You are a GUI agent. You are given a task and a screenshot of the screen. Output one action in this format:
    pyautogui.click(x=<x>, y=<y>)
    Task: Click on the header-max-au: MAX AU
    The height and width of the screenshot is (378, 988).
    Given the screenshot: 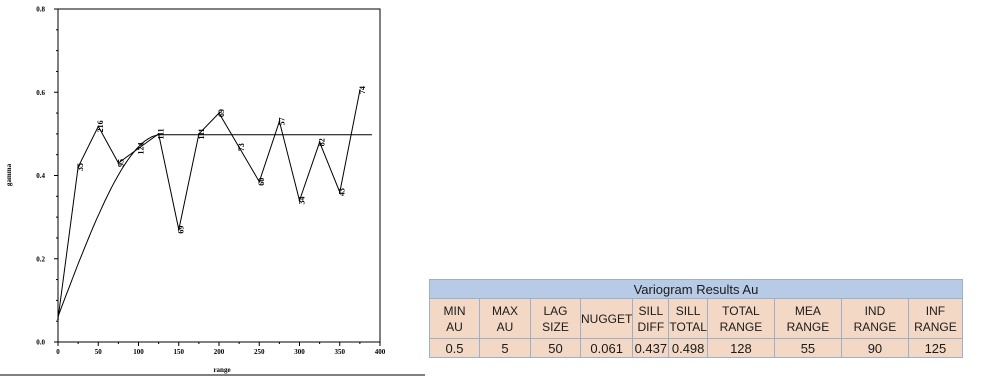 What is the action you would take?
    pyautogui.click(x=505, y=318)
    